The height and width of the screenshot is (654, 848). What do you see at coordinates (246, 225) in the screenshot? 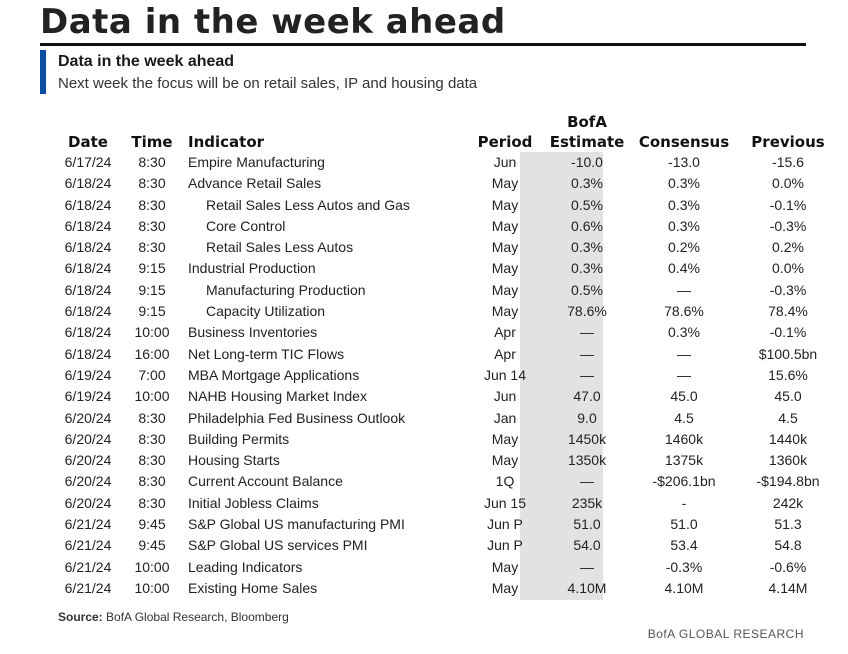
I see `cell-indicator: Core Control` at bounding box center [246, 225].